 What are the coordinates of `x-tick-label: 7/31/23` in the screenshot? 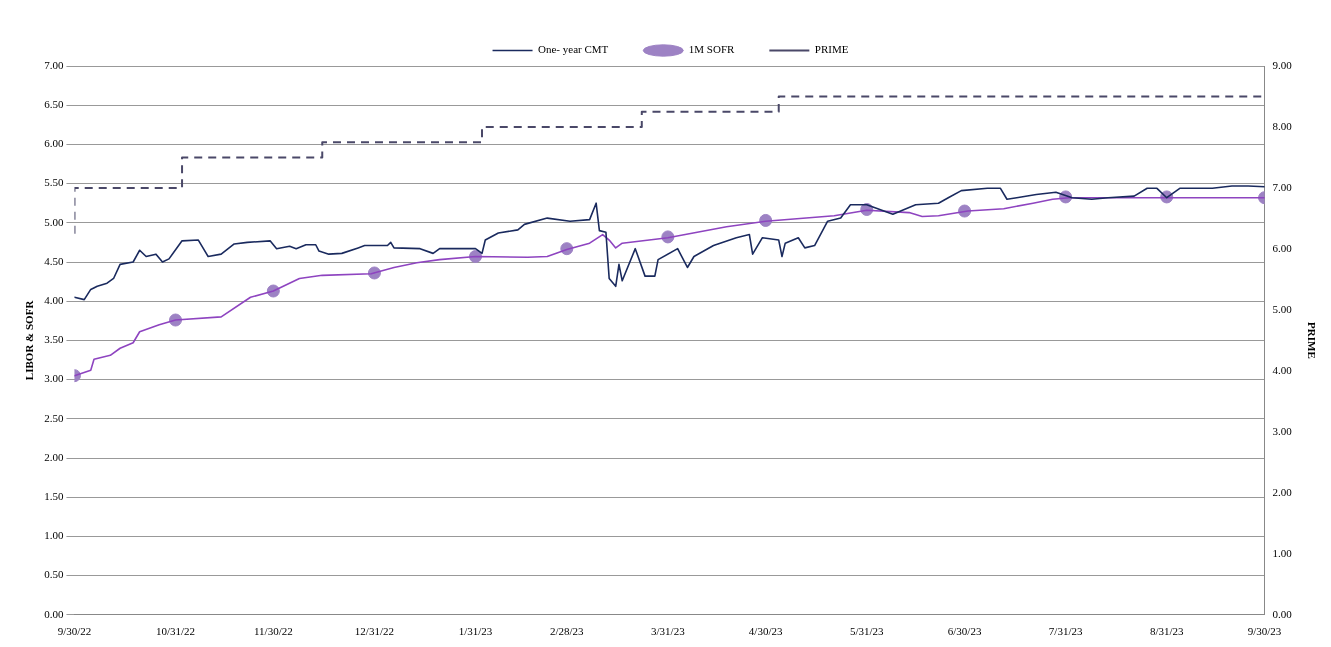 It's located at (1065, 631).